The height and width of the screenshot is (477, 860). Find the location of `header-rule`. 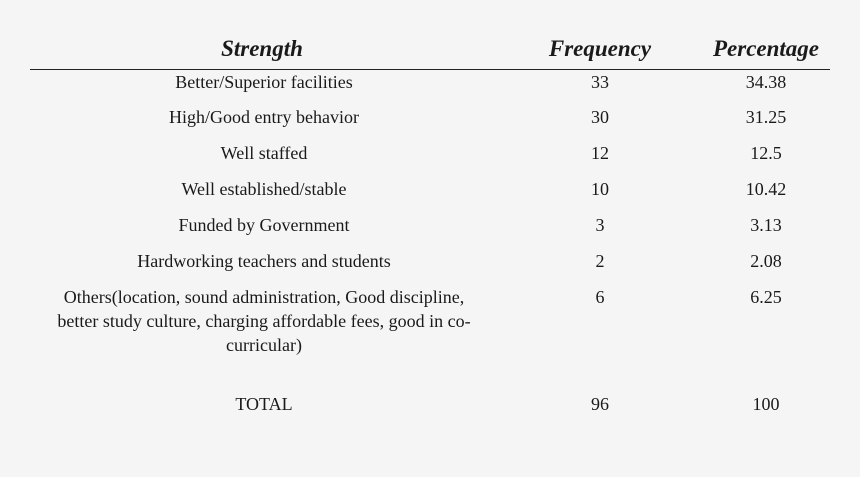

header-rule is located at coordinates (430, 69).